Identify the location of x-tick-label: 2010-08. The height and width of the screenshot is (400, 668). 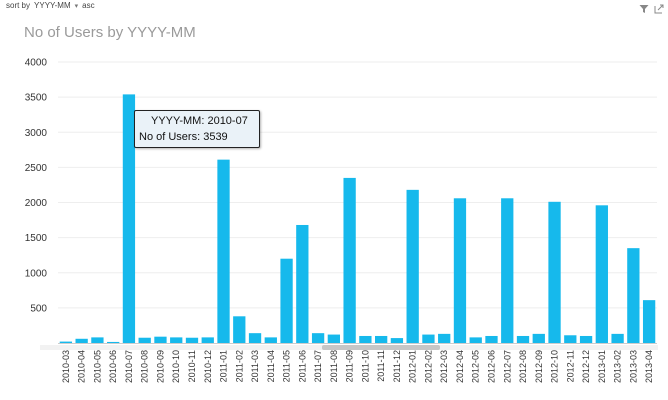
(145, 366).